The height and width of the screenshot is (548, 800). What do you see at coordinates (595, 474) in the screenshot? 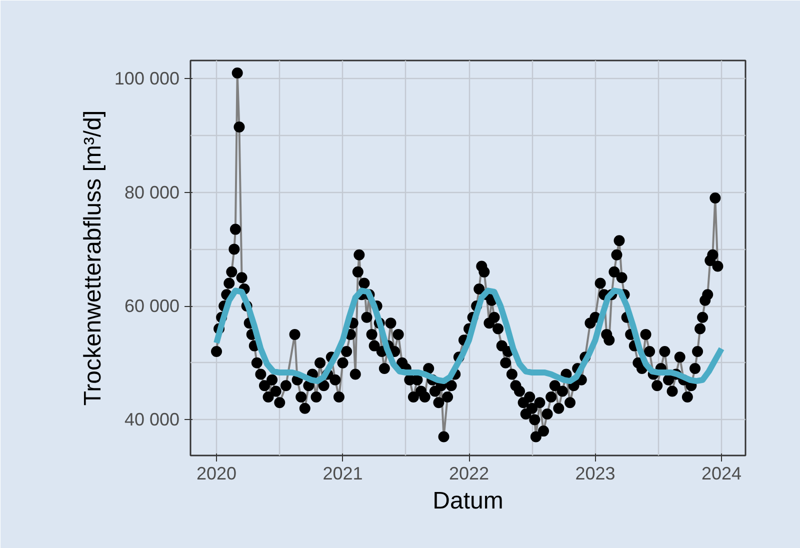
I see `x-tick-label: 2023` at bounding box center [595, 474].